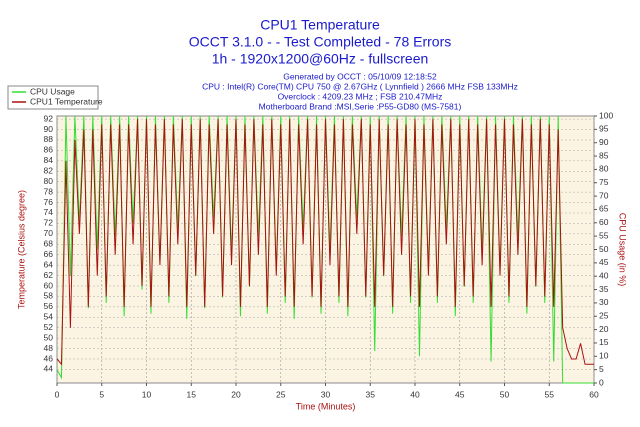 The image size is (640, 427). What do you see at coordinates (594, 394) in the screenshot?
I see `x-tick-label: 60` at bounding box center [594, 394].